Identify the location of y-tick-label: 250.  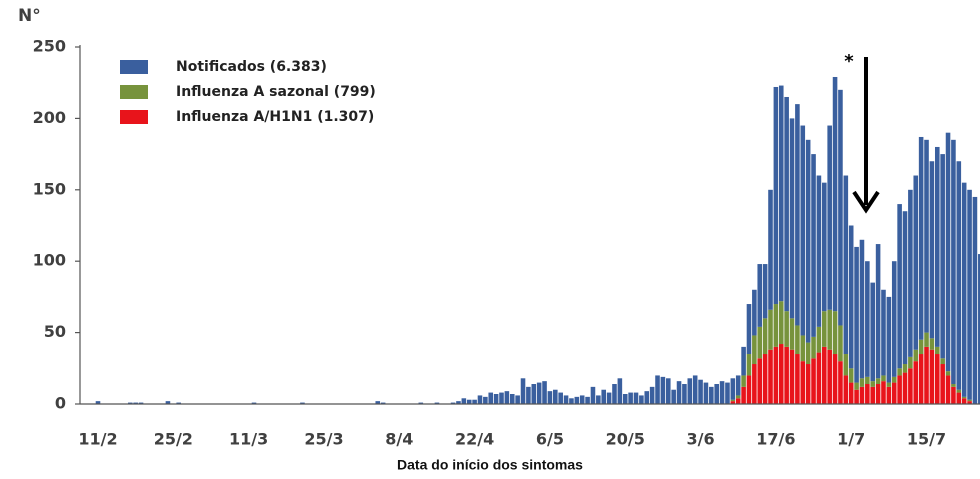
(49, 46).